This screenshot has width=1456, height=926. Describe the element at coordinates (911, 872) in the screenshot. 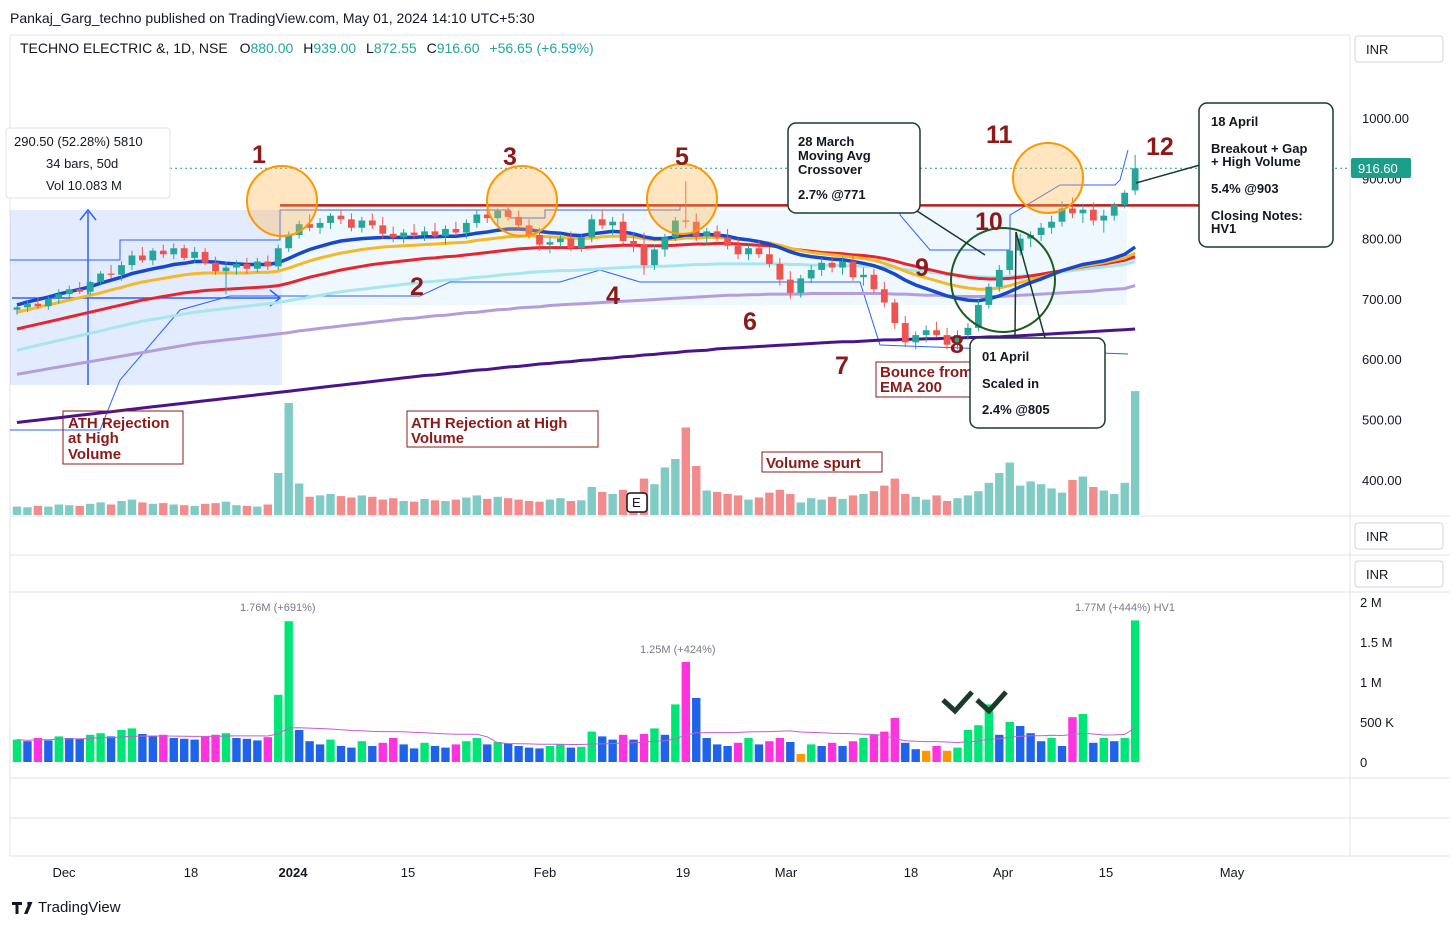

I see `time-tick-label: 18` at that location.